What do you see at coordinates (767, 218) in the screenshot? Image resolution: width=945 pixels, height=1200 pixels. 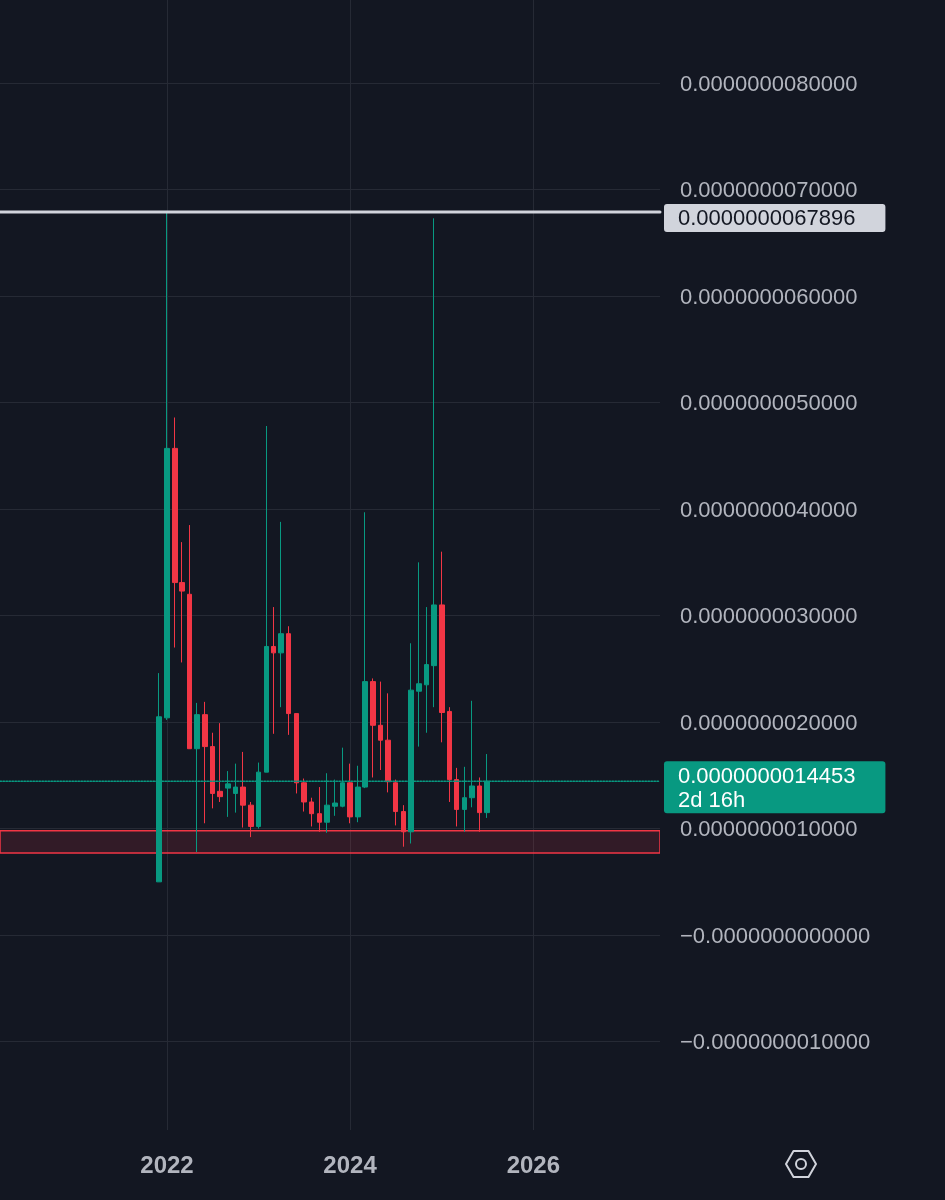 I see `ref-line-label: 0.0000000067896` at bounding box center [767, 218].